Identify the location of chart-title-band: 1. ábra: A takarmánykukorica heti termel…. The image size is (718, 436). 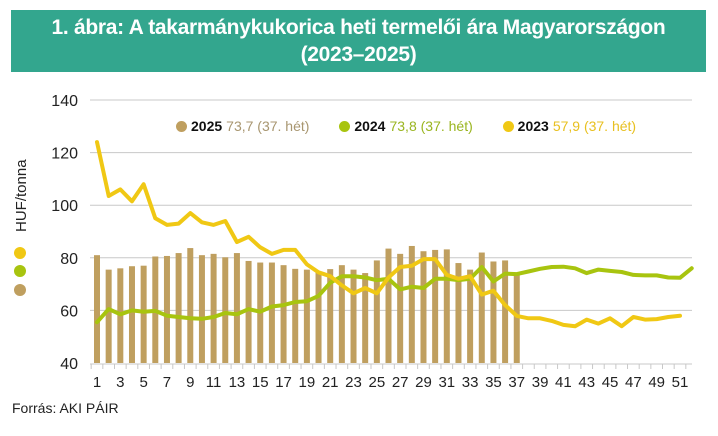
(358, 41).